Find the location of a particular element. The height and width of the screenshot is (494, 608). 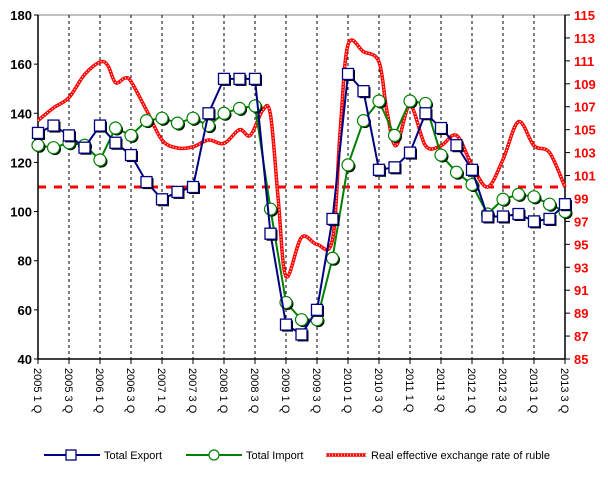

y-left-tick-label: 40 is located at coordinates (25, 359).